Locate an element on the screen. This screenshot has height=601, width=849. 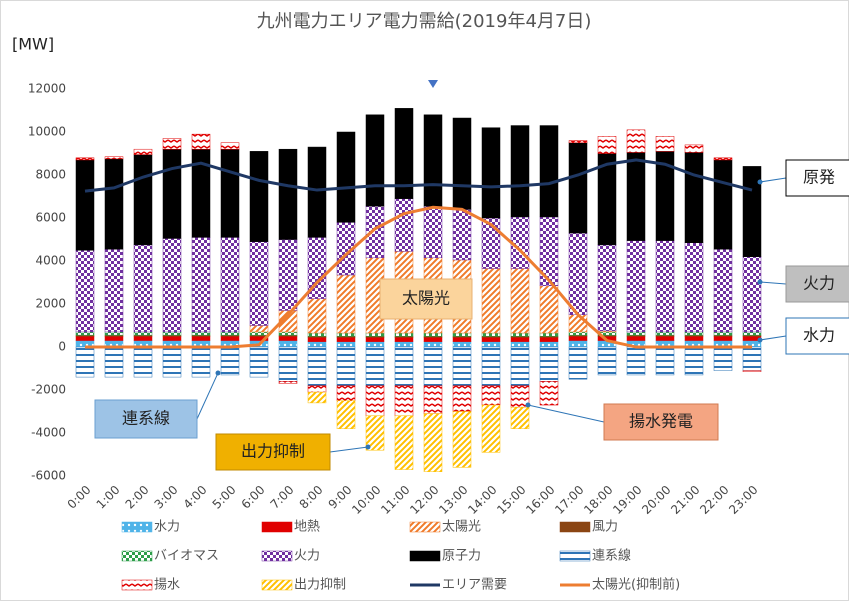
legend-label: エリア需要 is located at coordinates (474, 585).